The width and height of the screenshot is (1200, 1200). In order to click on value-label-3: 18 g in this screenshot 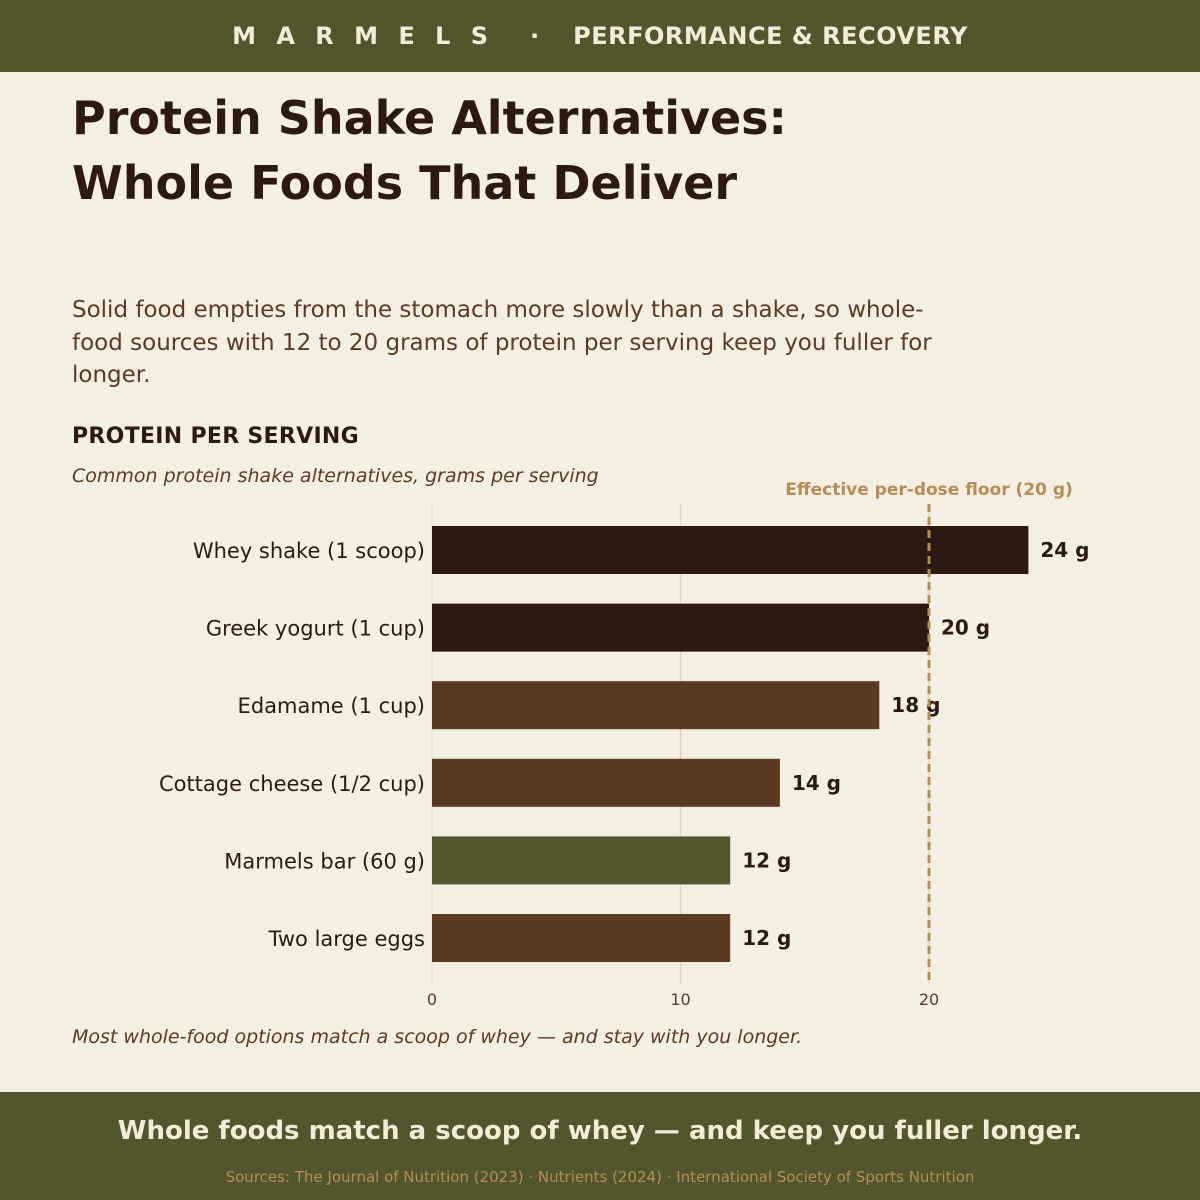, I will do `click(915, 705)`.